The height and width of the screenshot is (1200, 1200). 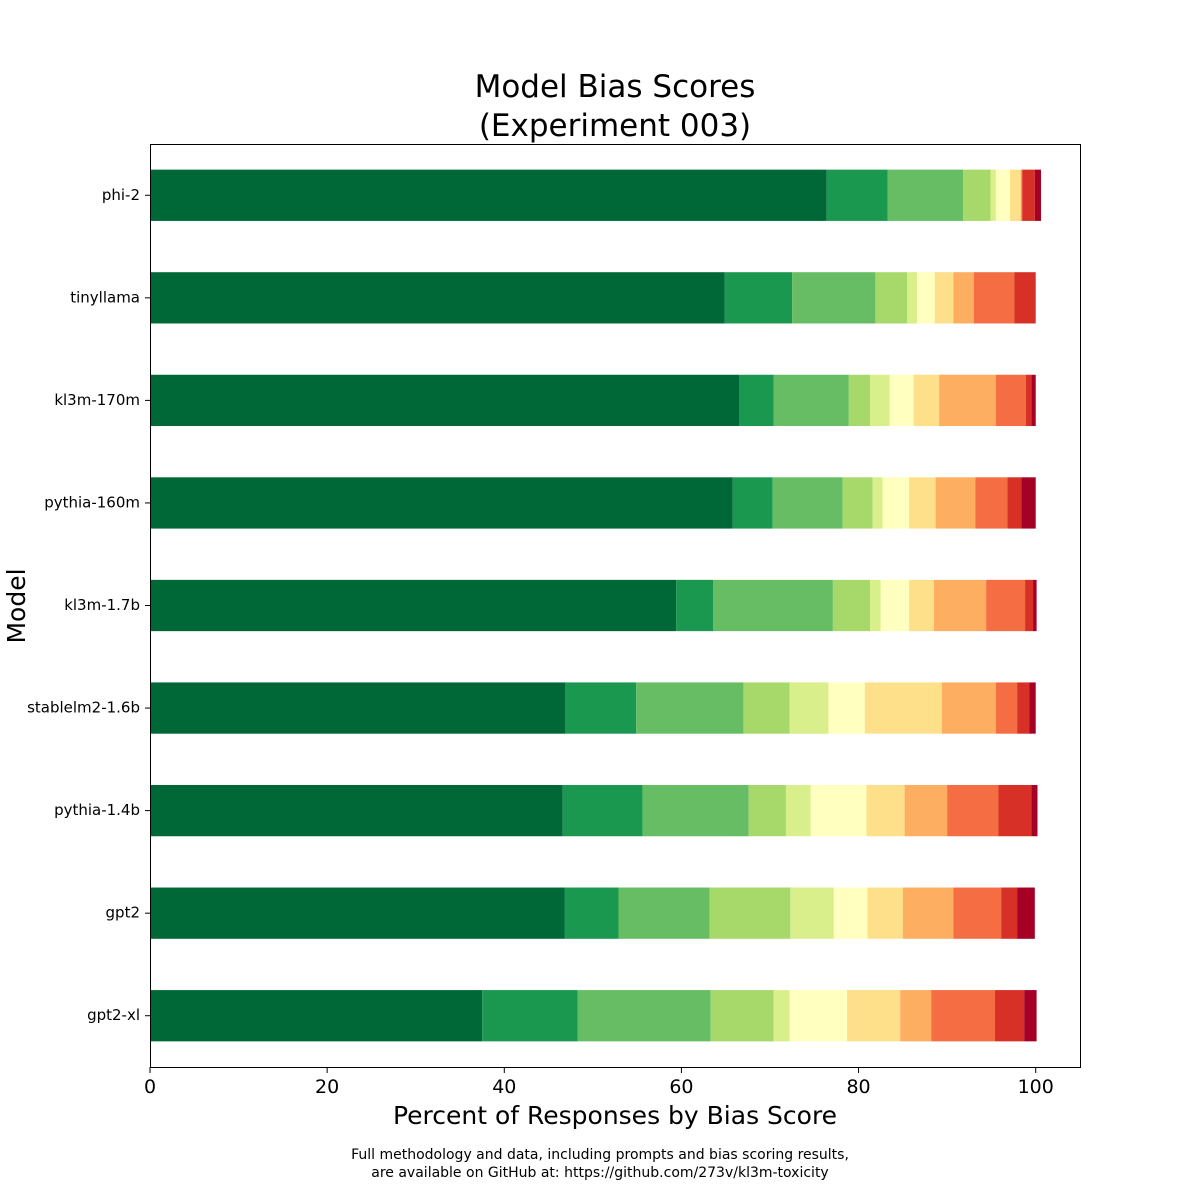 What do you see at coordinates (690, 708) in the screenshot?
I see `bar-segment-stablelm2-1.6b-2` at bounding box center [690, 708].